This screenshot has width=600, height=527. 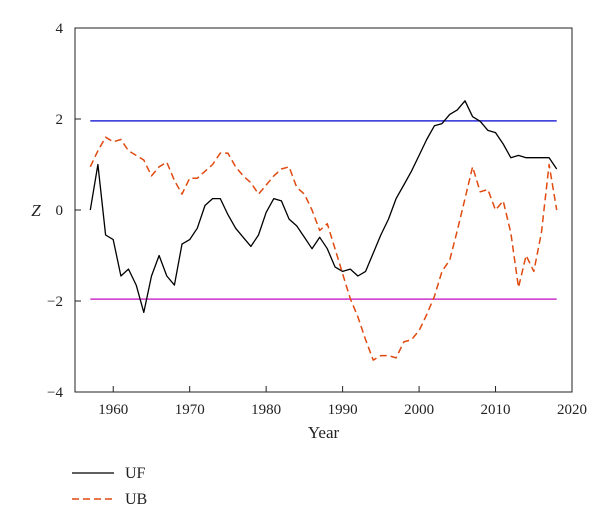 I want to click on y-tick-label: −4, so click(x=55, y=393).